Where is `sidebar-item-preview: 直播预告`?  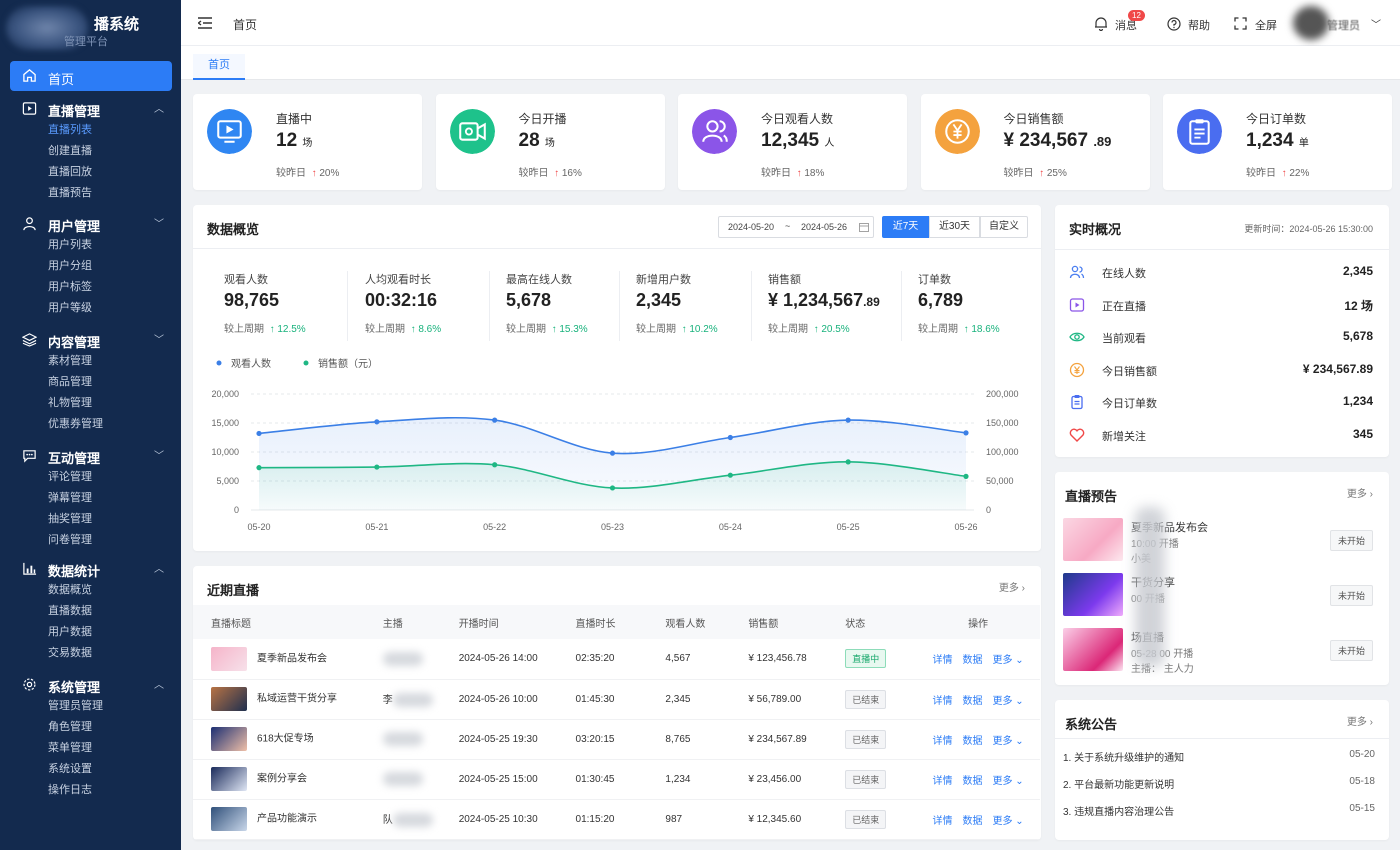 sidebar-item-preview: 直播预告 is located at coordinates (70, 193).